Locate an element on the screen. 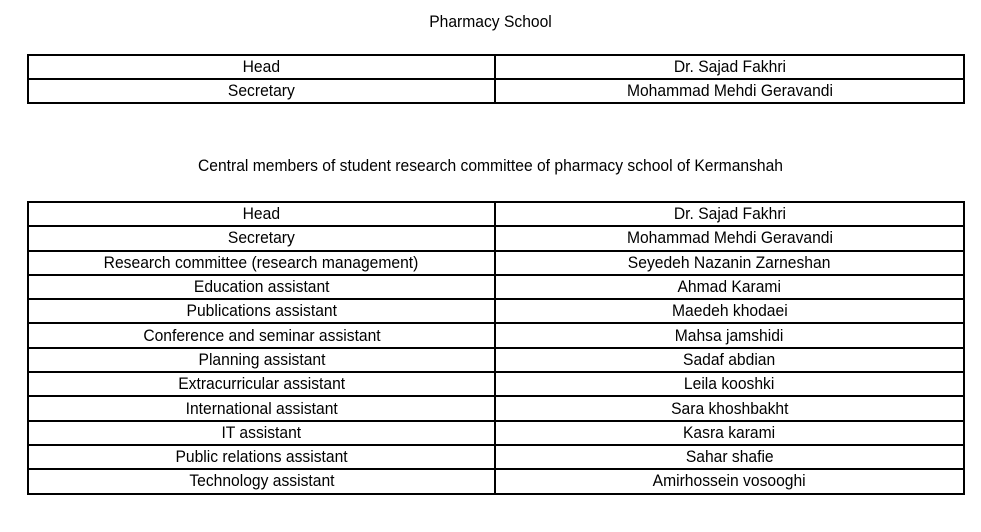 The height and width of the screenshot is (532, 981). name-text: Sahar shafie is located at coordinates (729, 457).